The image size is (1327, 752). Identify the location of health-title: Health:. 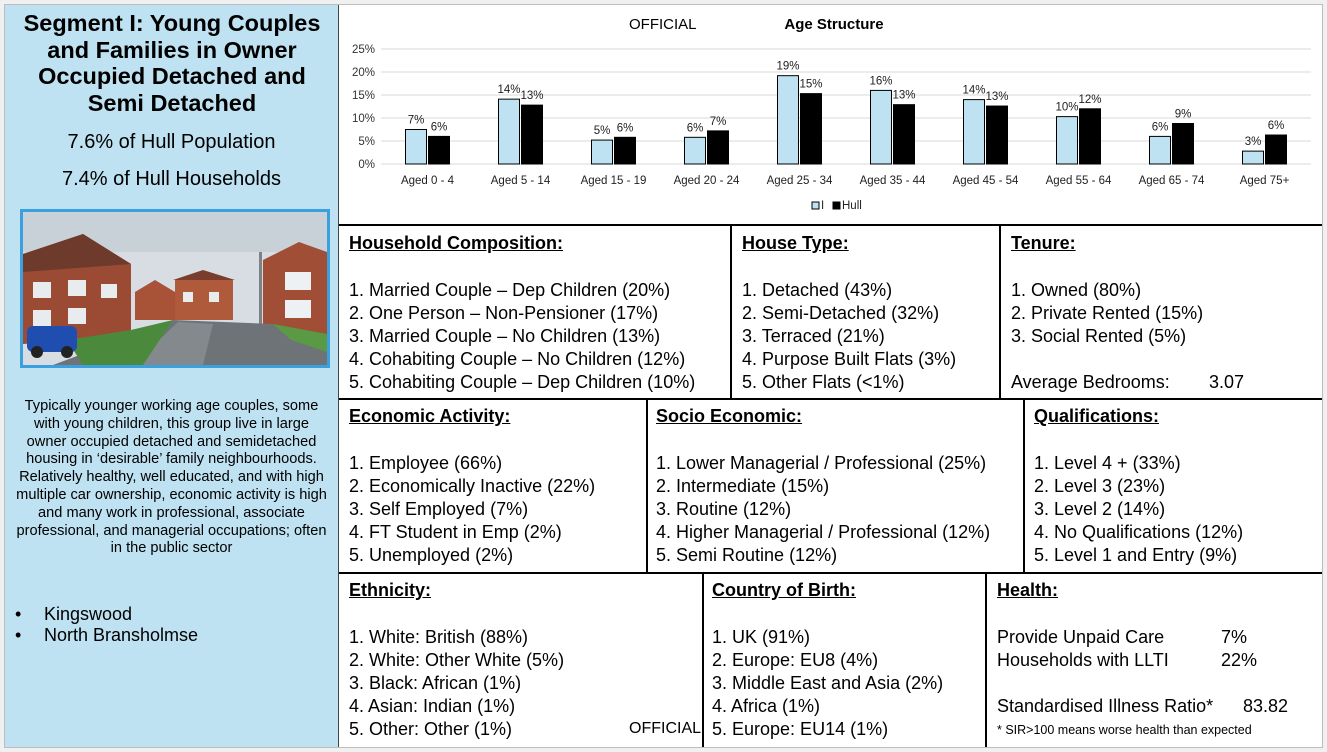
(1028, 590).